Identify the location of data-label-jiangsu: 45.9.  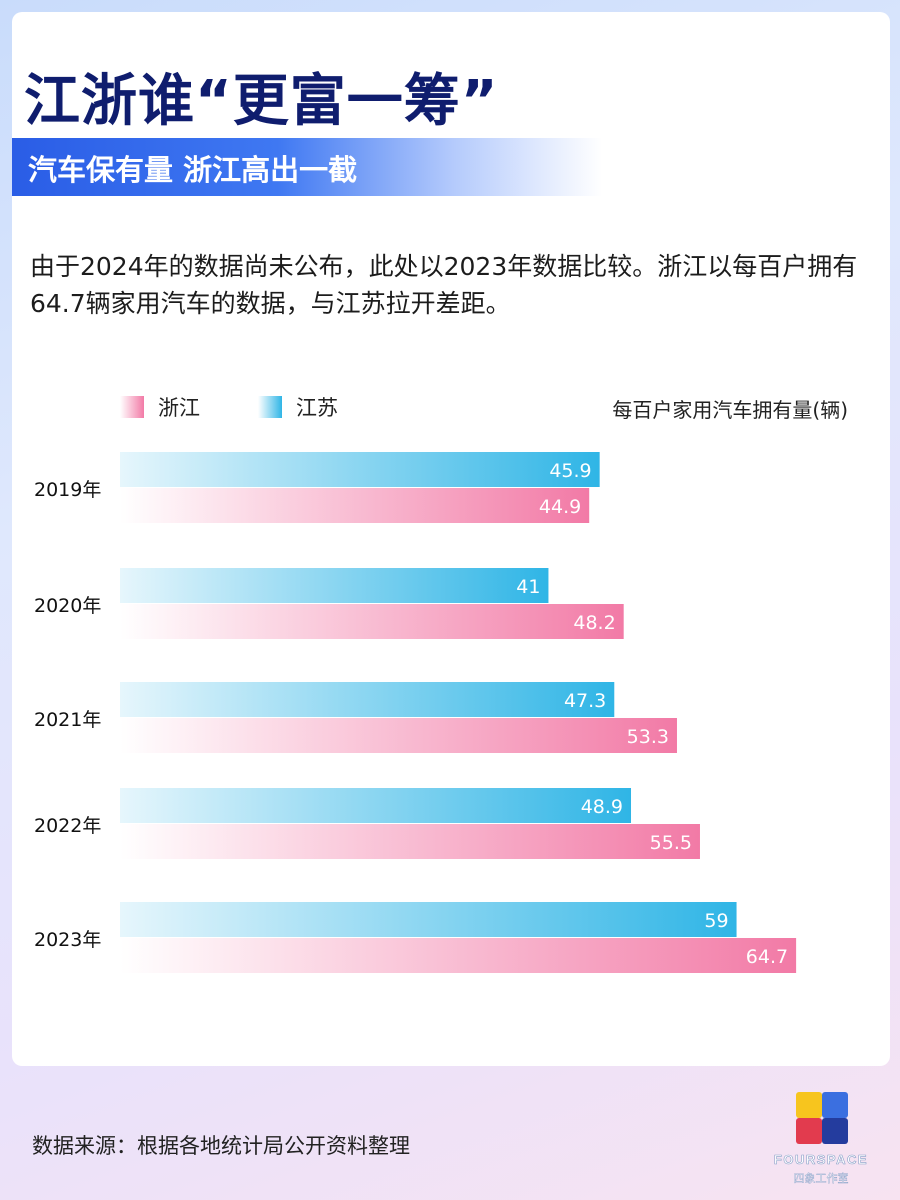
(570, 471).